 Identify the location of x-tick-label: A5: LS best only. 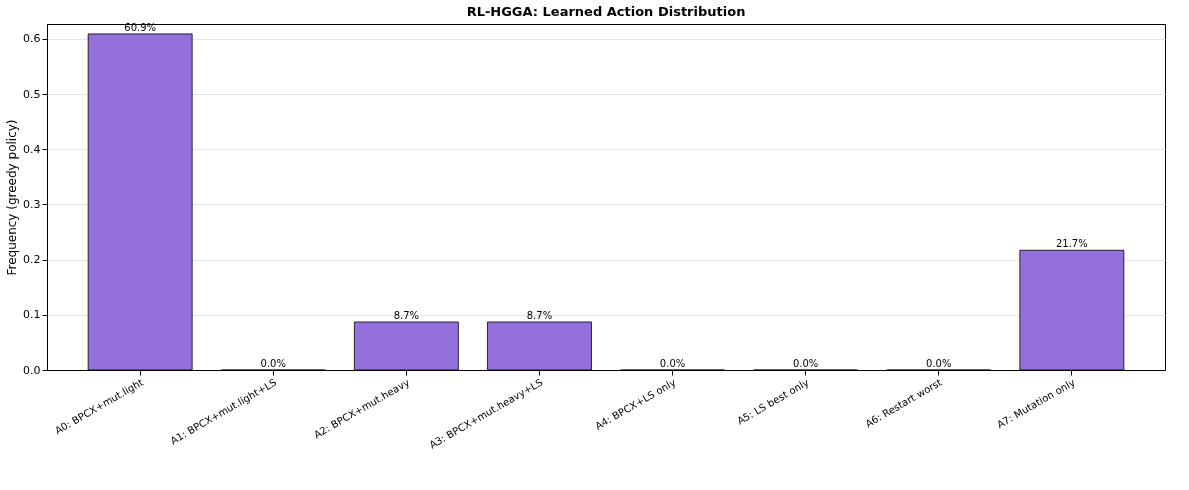
(773, 401).